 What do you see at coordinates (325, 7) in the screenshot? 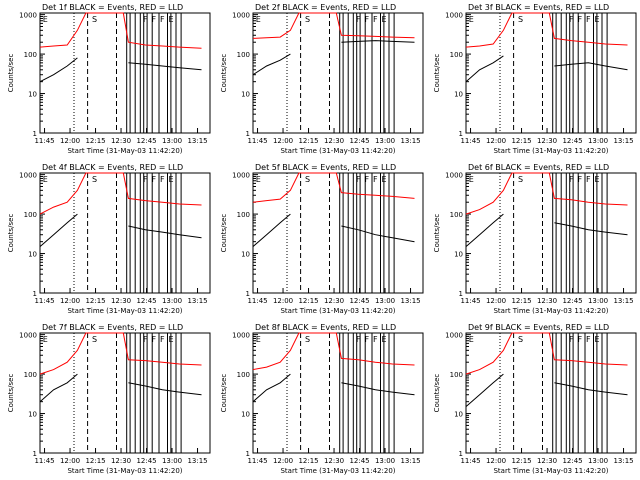
I see `panel-title: Det 2f BLACK = Events, RED = LLD` at bounding box center [325, 7].